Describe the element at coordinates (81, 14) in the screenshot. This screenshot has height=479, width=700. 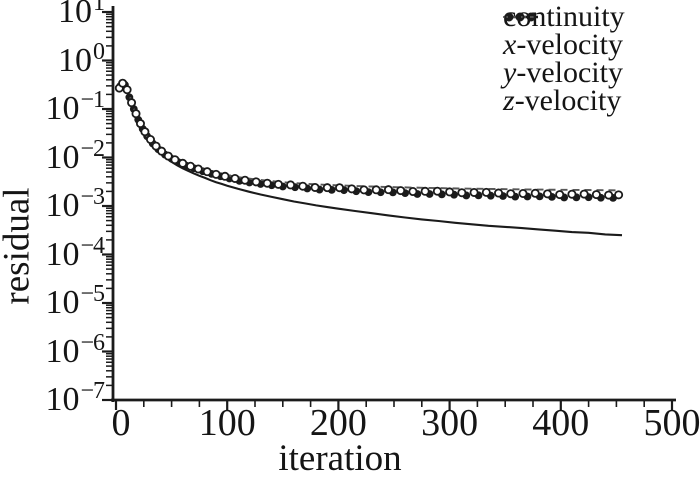
I see `y-tick-label: 101` at that location.